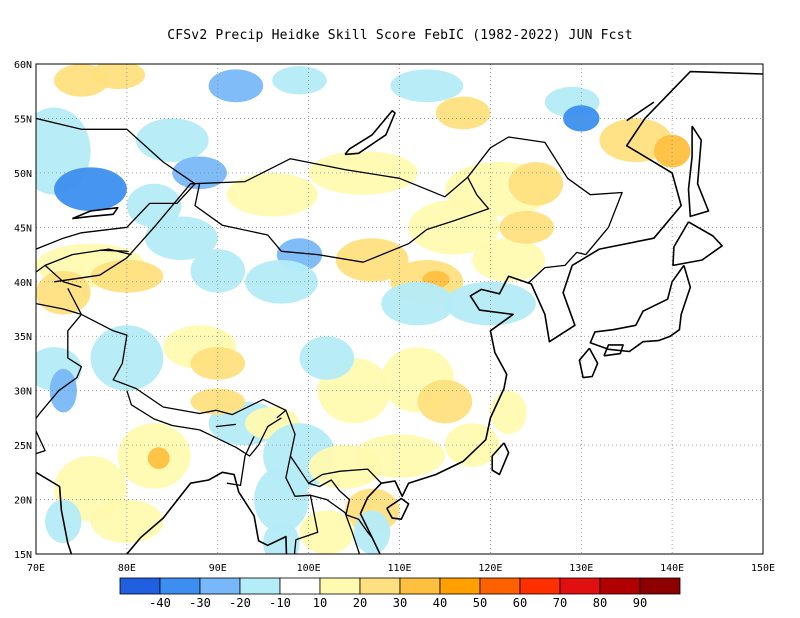 This screenshot has width=800, height=618. I want to click on colorbar-label: 60, so click(520, 603).